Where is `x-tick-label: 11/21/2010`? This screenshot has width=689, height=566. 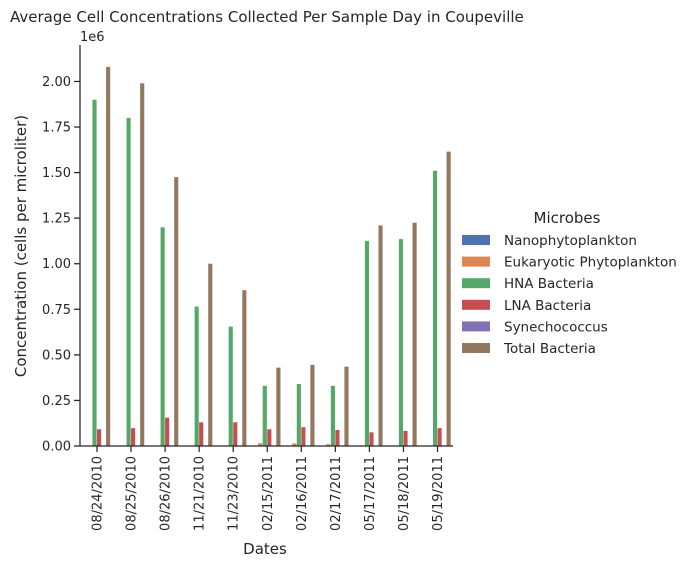
x-tick-label: 11/21/2010 is located at coordinates (200, 493).